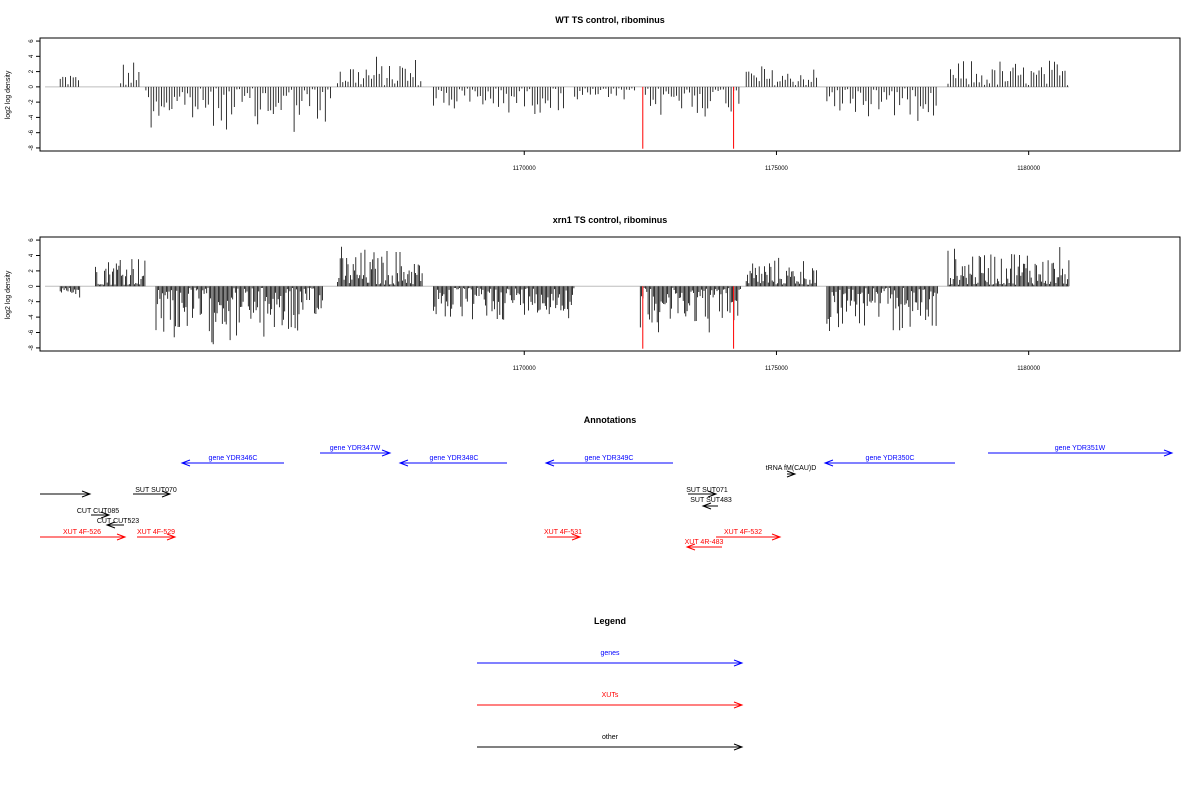 The width and height of the screenshot is (1200, 800). What do you see at coordinates (609, 458) in the screenshot?
I see `annotation-label: gene YDR349C` at bounding box center [609, 458].